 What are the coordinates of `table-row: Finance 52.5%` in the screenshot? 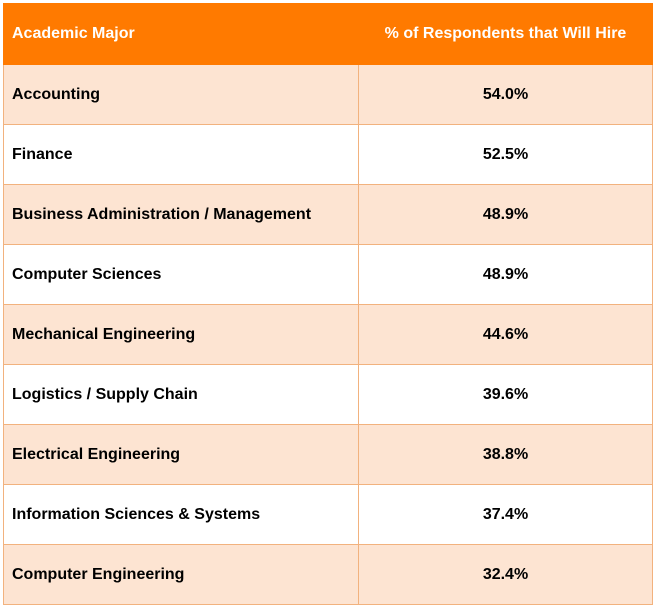 It's located at (328, 154).